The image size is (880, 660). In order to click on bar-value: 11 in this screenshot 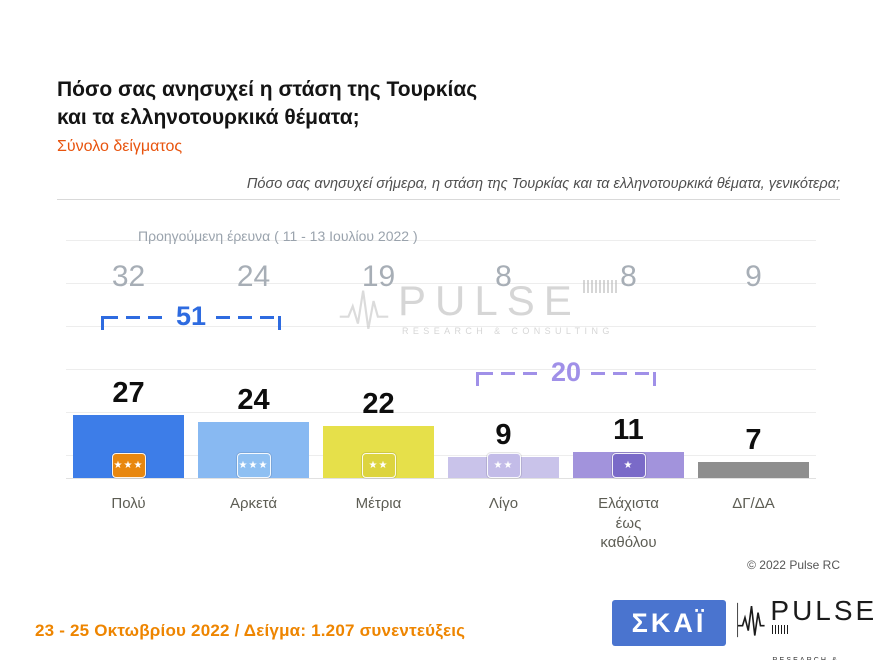, I will do `click(628, 430)`.